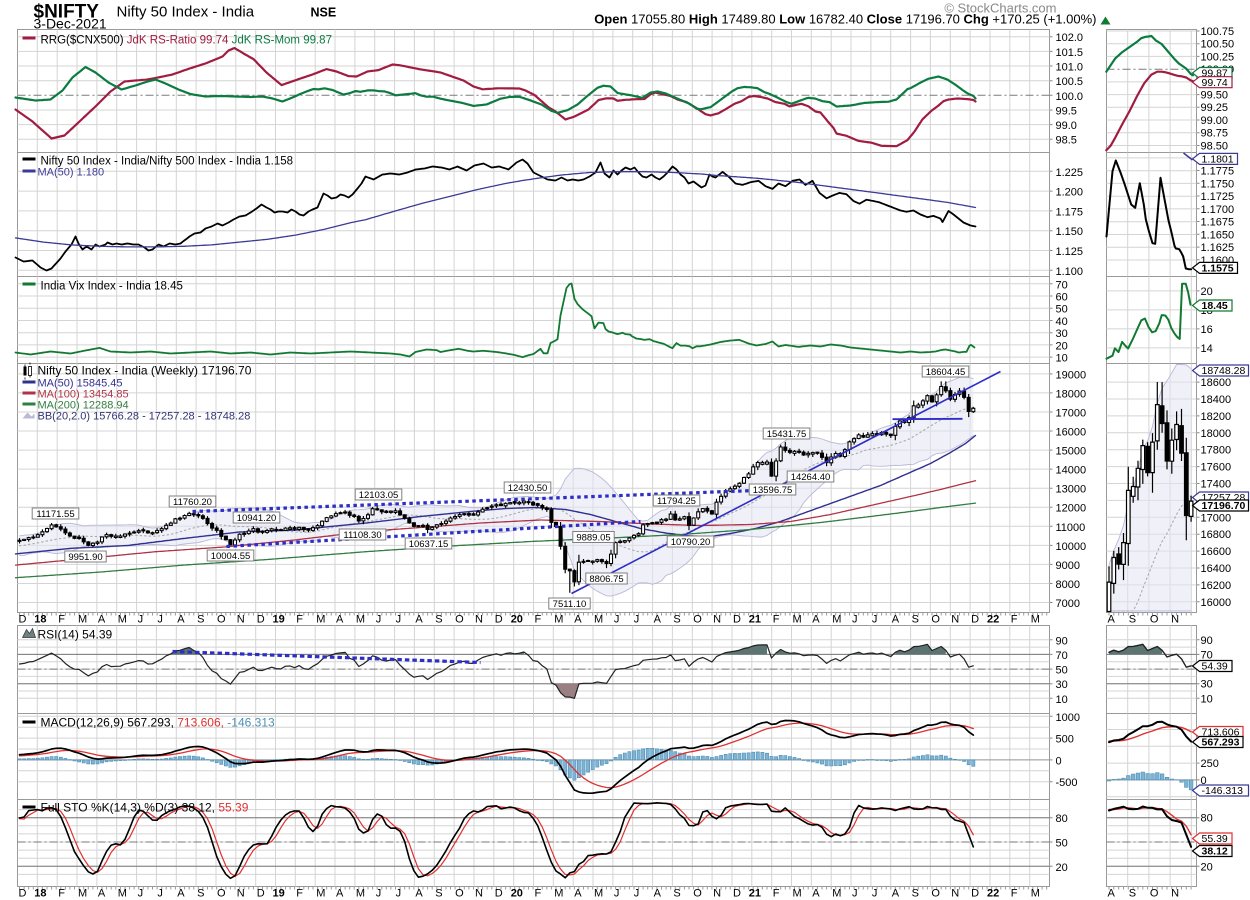 The width and height of the screenshot is (1250, 900). I want to click on svg-text: 16600, so click(1216, 552).